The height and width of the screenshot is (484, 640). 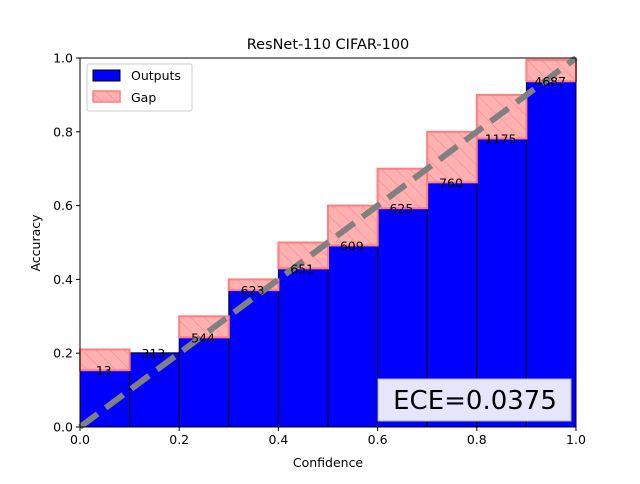 What do you see at coordinates (550, 81) in the screenshot?
I see `bin-count-label: 4687` at bounding box center [550, 81].